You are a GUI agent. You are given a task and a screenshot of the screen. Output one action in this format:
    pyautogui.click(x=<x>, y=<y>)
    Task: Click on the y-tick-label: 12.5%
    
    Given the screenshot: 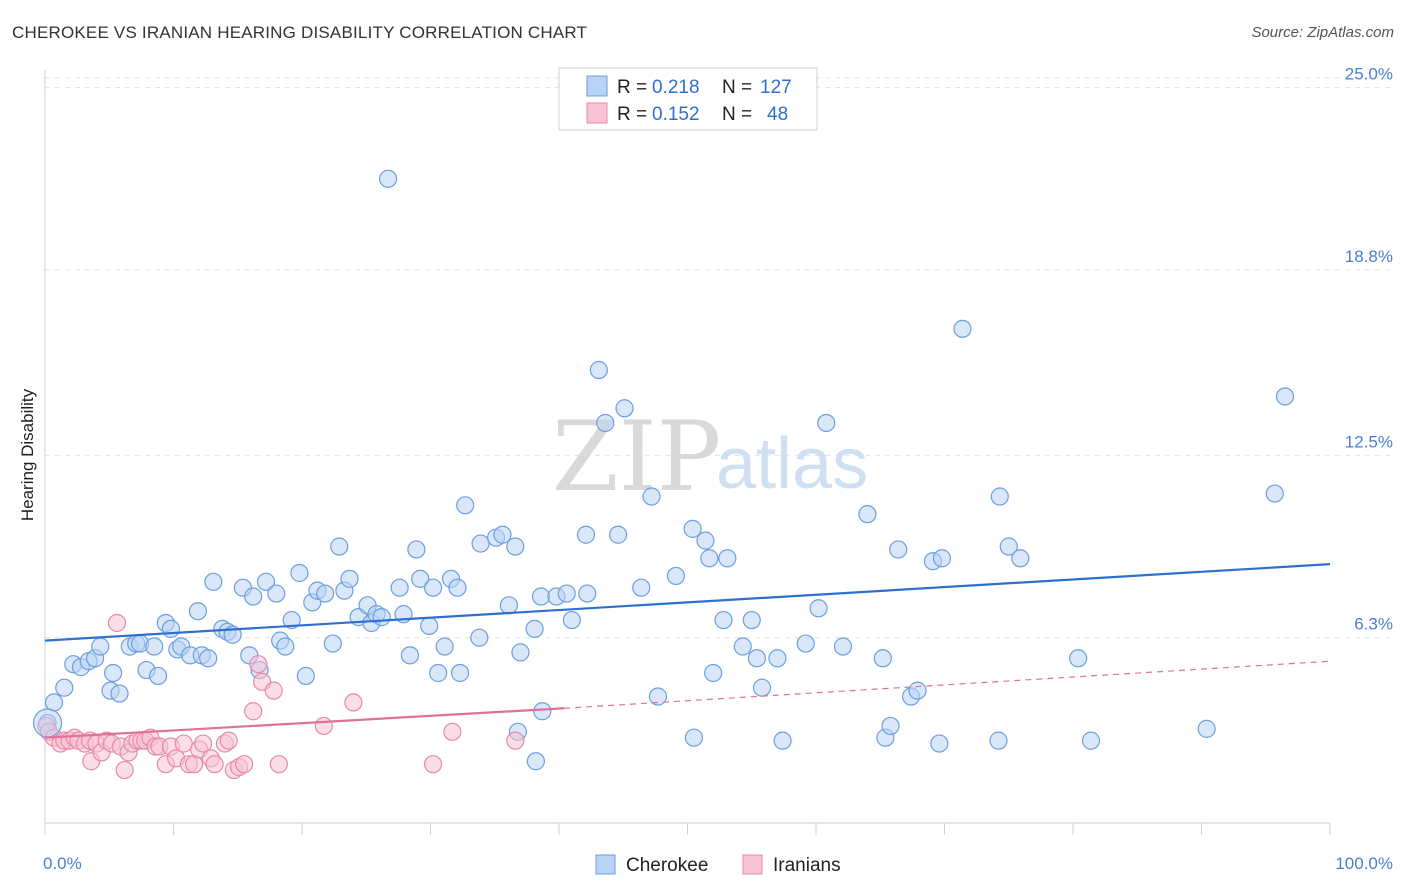 What is the action you would take?
    pyautogui.click(x=1369, y=441)
    